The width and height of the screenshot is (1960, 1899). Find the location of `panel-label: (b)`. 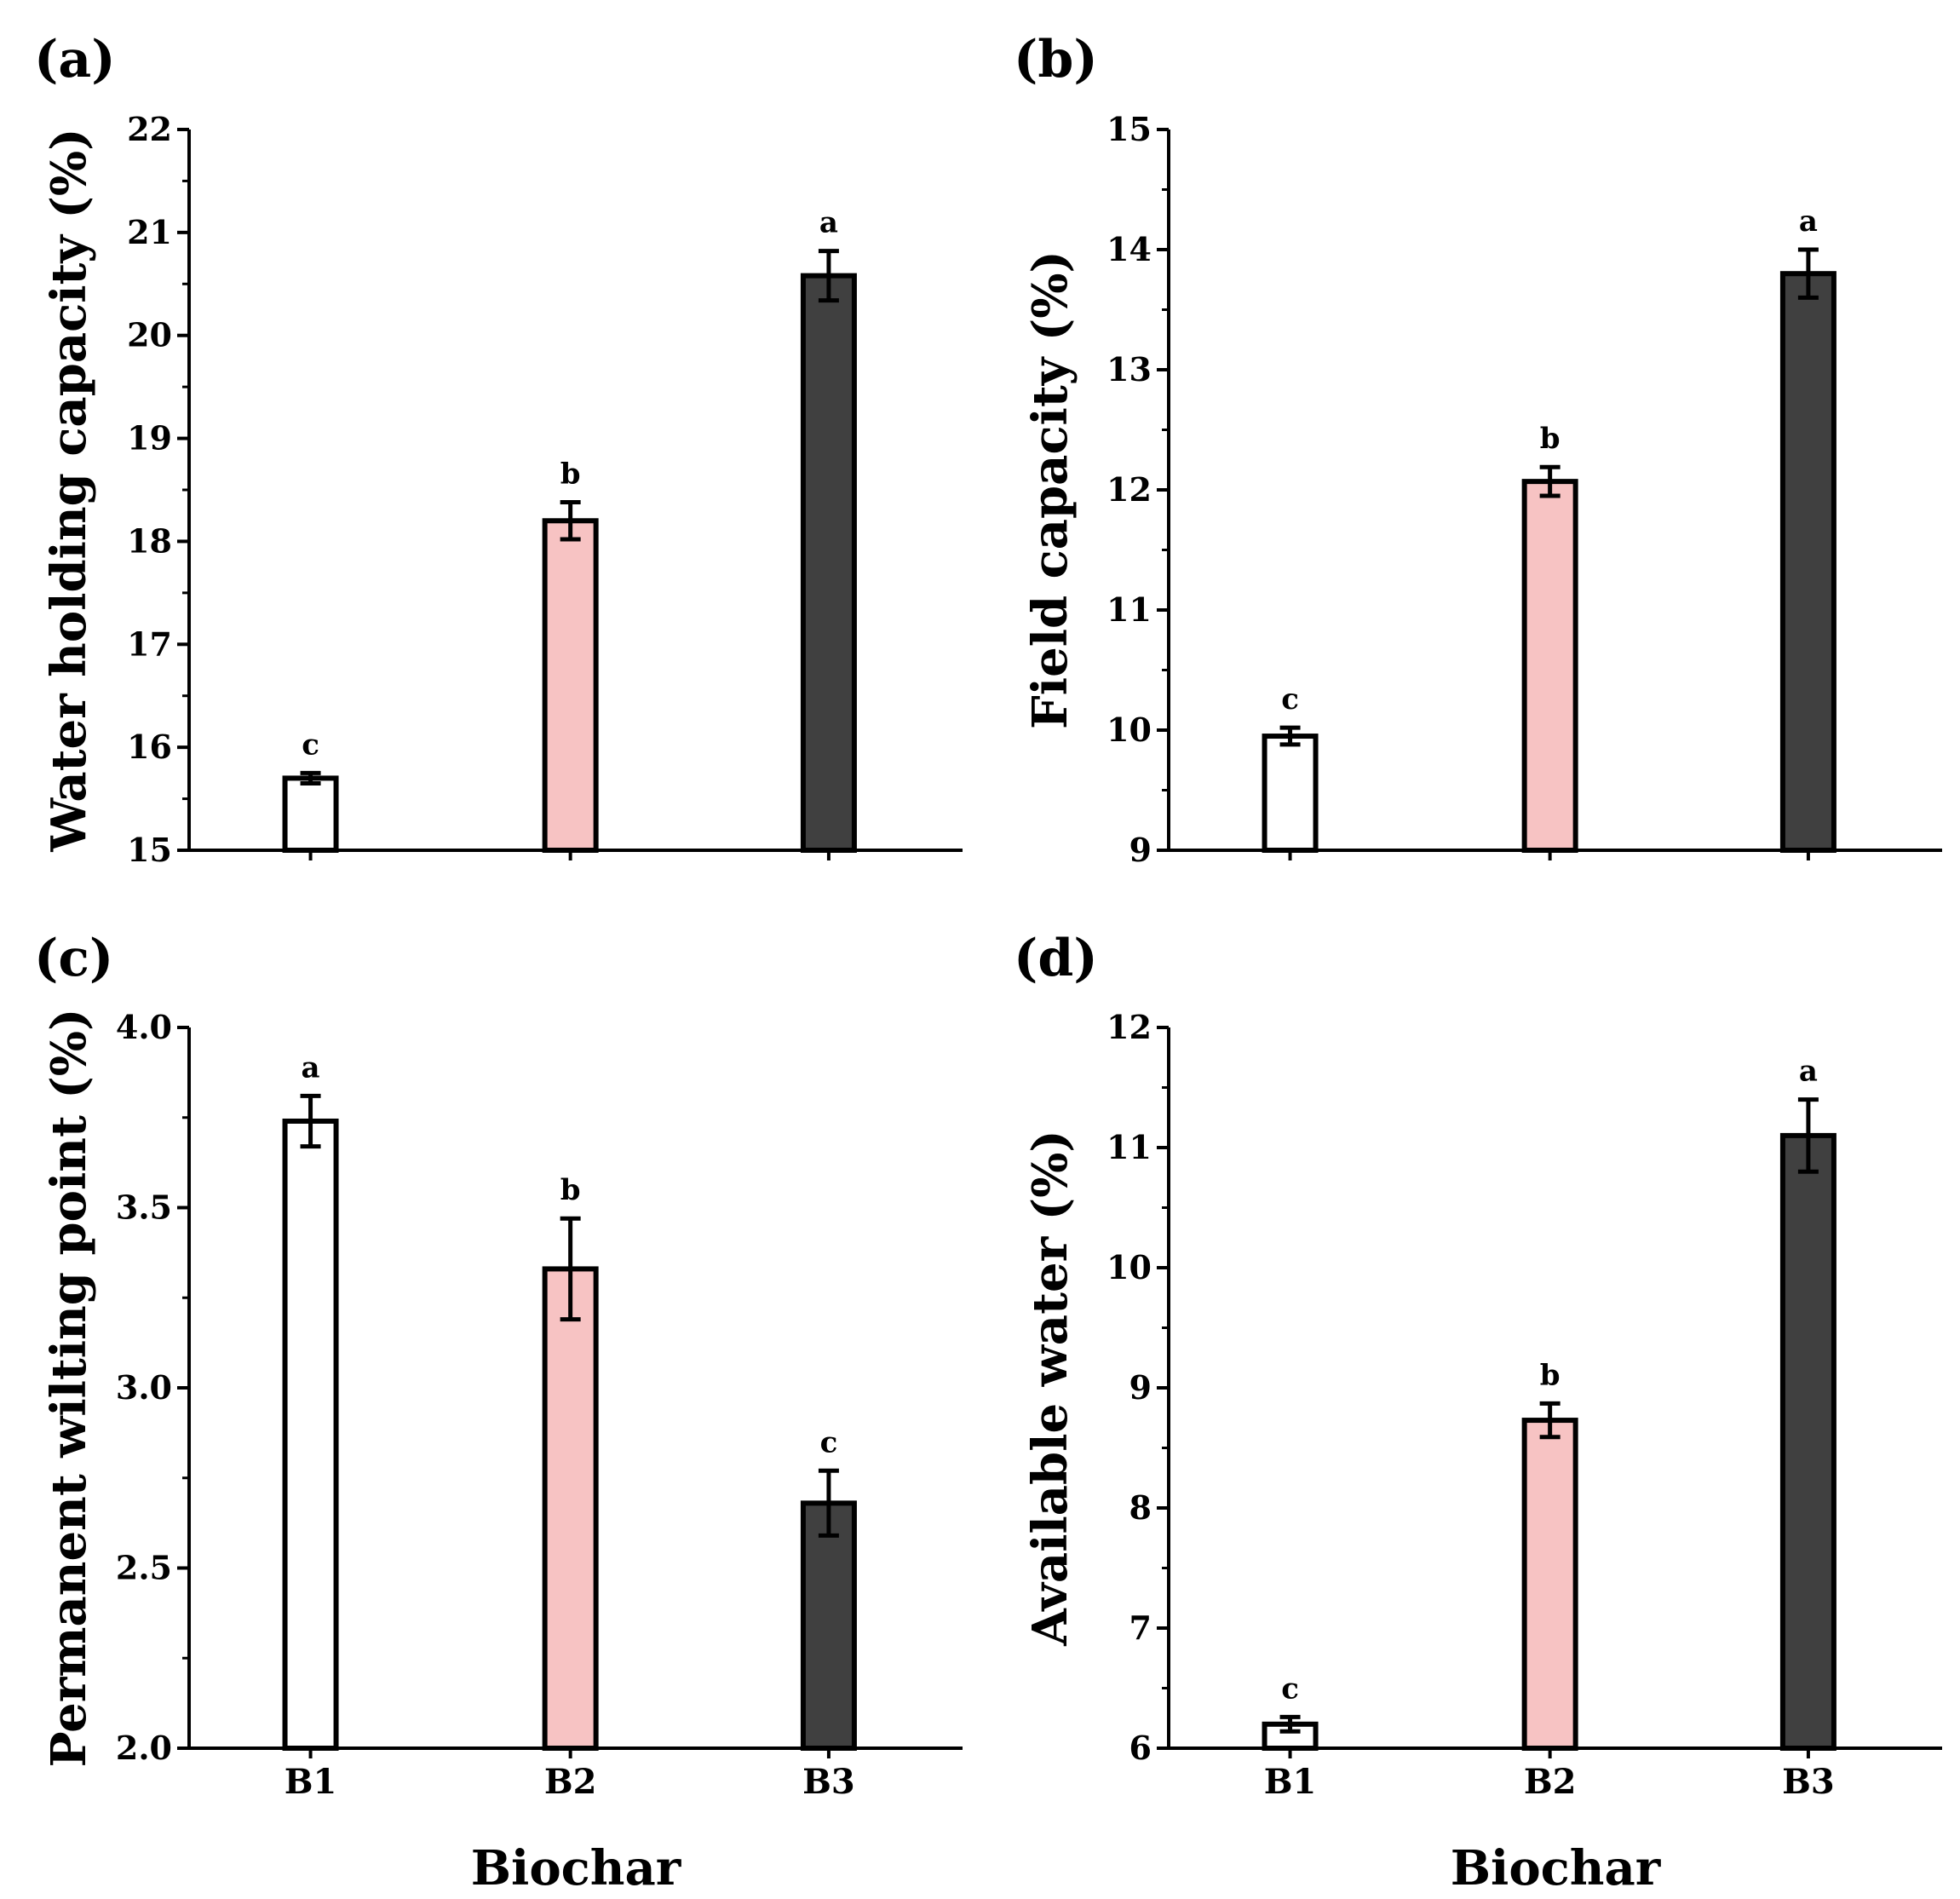

panel-label: (b) is located at coordinates (1056, 59).